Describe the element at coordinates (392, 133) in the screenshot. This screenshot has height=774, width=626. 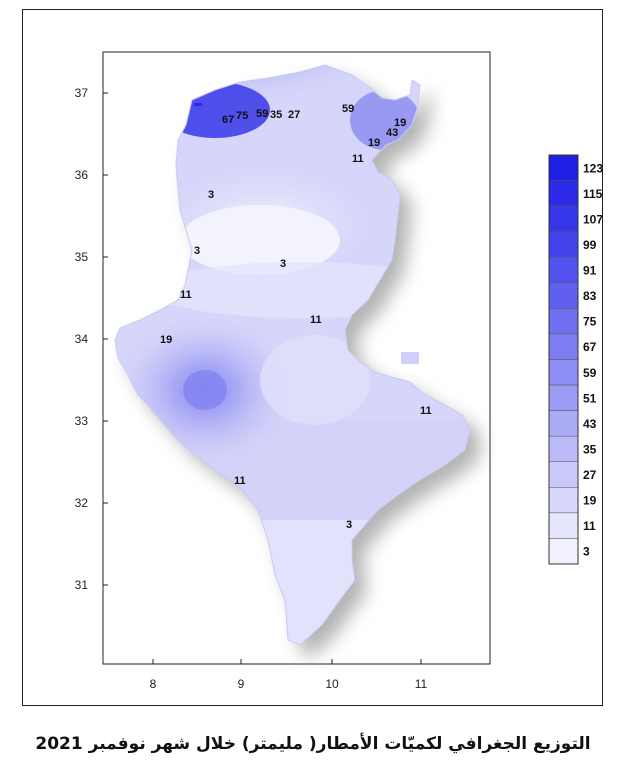
I see `contour-label: 43` at that location.